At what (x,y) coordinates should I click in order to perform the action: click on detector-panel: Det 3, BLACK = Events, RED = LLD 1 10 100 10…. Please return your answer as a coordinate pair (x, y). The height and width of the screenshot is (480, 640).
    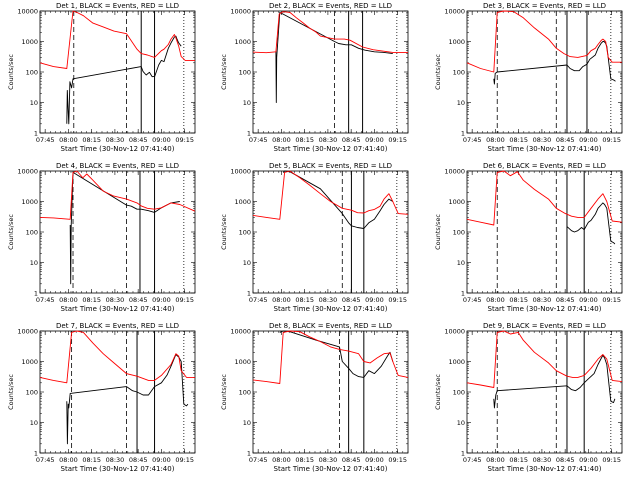
    Looking at the image, I should click on (528, 77).